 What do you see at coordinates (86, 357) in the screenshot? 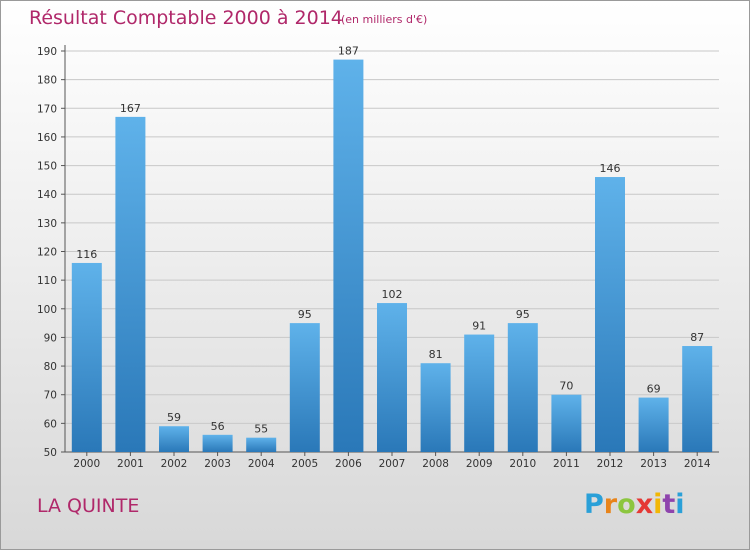
I see `bar-2000` at bounding box center [86, 357].